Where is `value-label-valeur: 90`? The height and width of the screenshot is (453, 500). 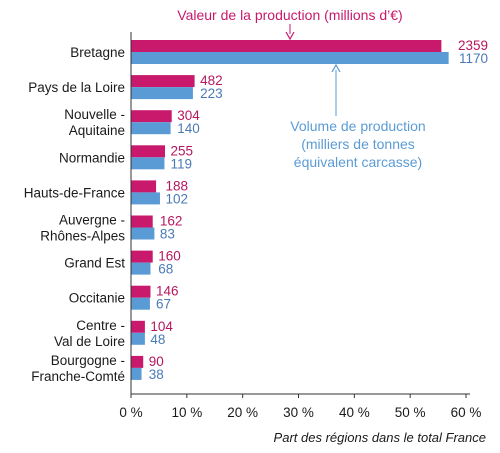 value-label-valeur: 90 is located at coordinates (156, 361).